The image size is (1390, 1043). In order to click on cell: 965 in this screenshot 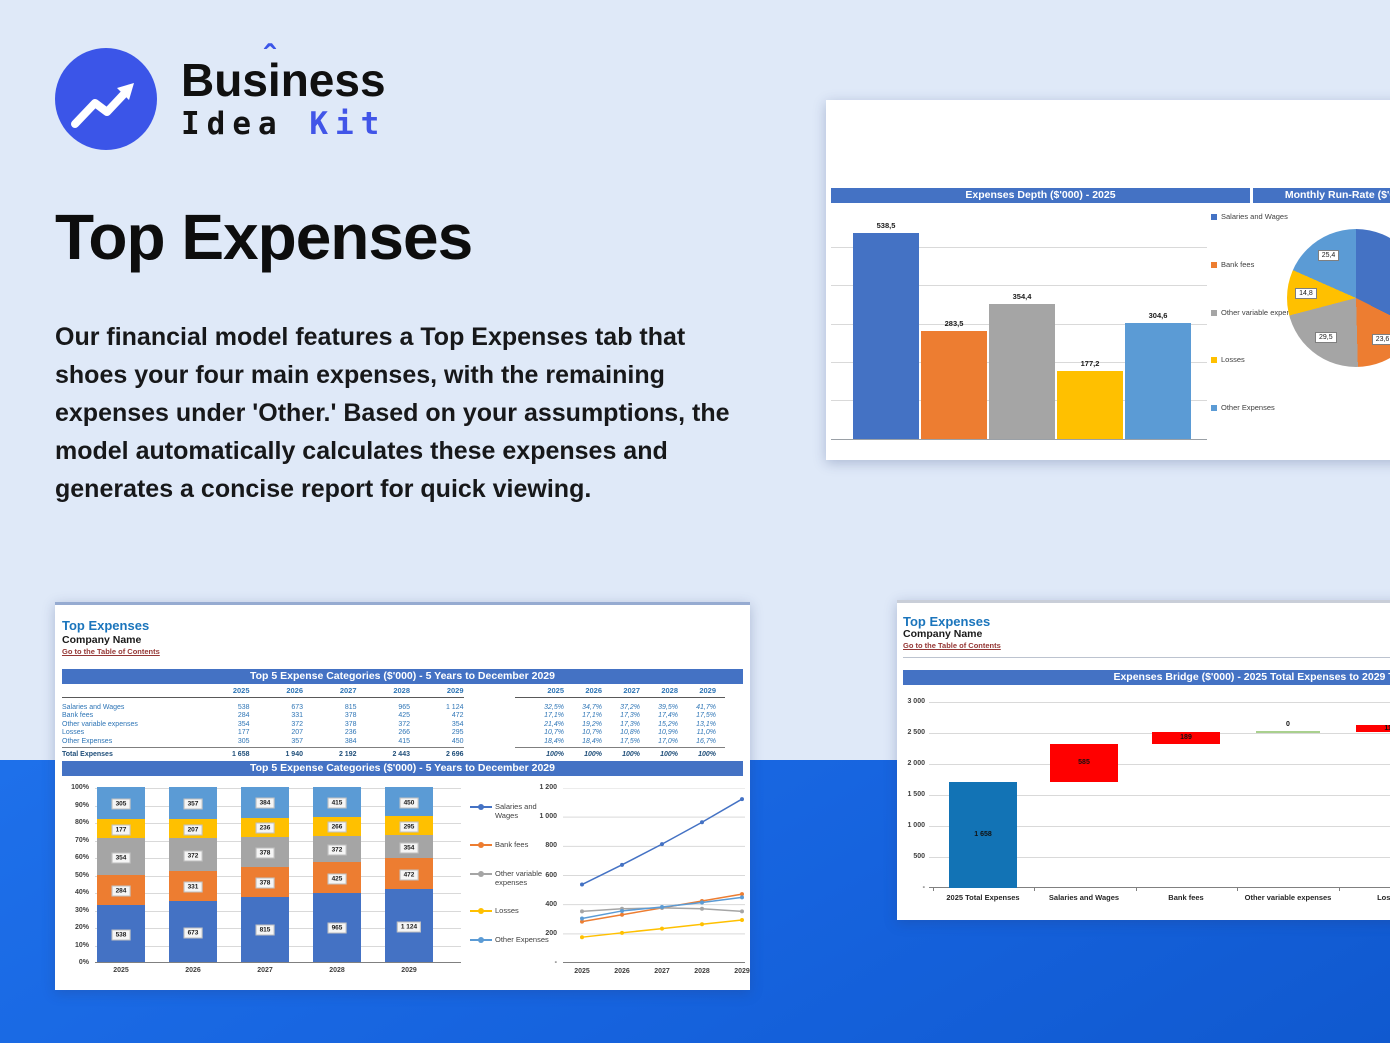, I will do `click(404, 707)`.